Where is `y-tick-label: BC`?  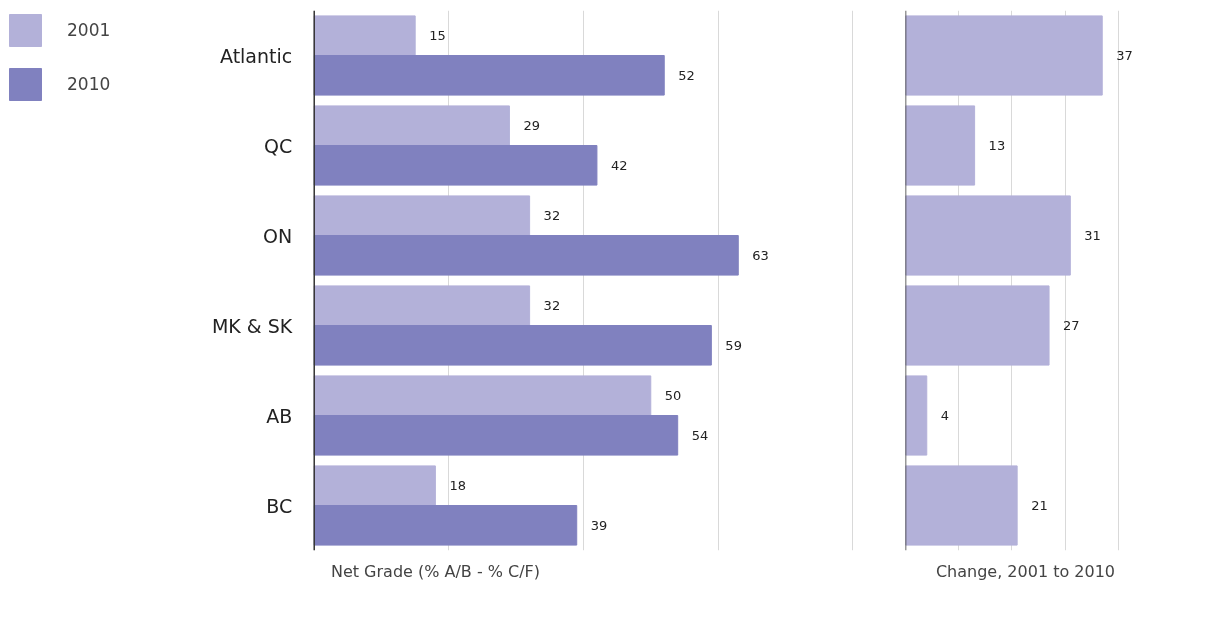
y-tick-label: BC is located at coordinates (279, 505).